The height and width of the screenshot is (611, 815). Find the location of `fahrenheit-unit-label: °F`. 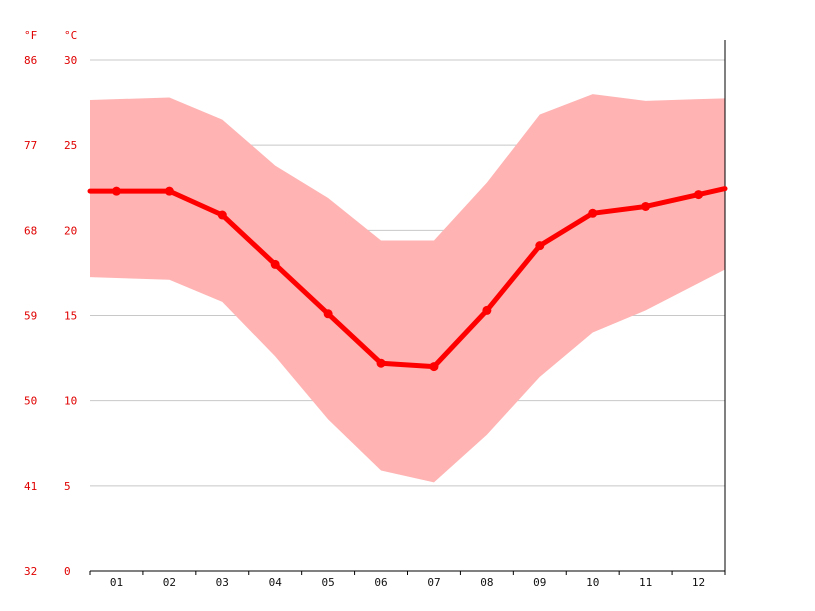

fahrenheit-unit-label: °F is located at coordinates (30, 35).